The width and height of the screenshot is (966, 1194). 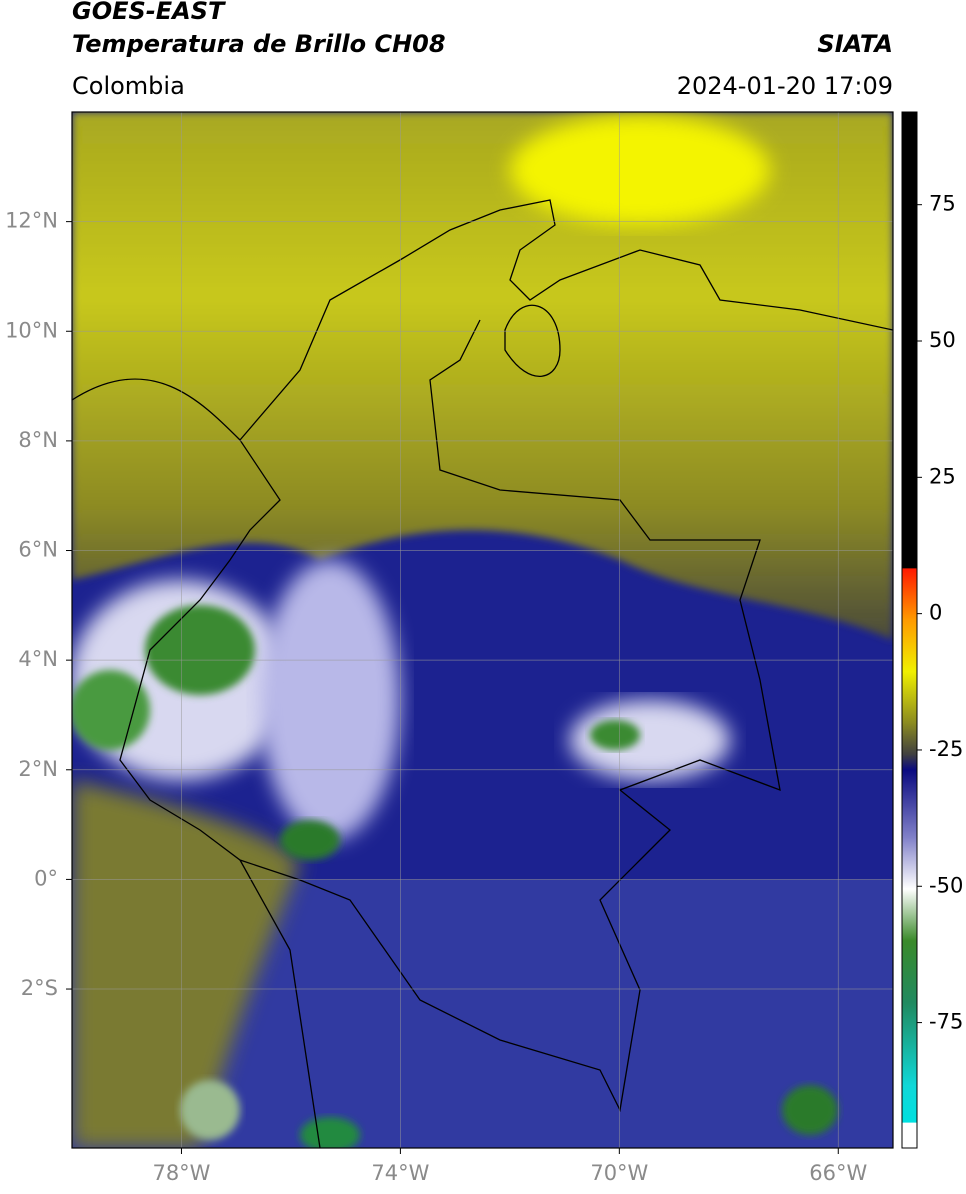 I want to click on region-label: Colombia, so click(x=128, y=86).